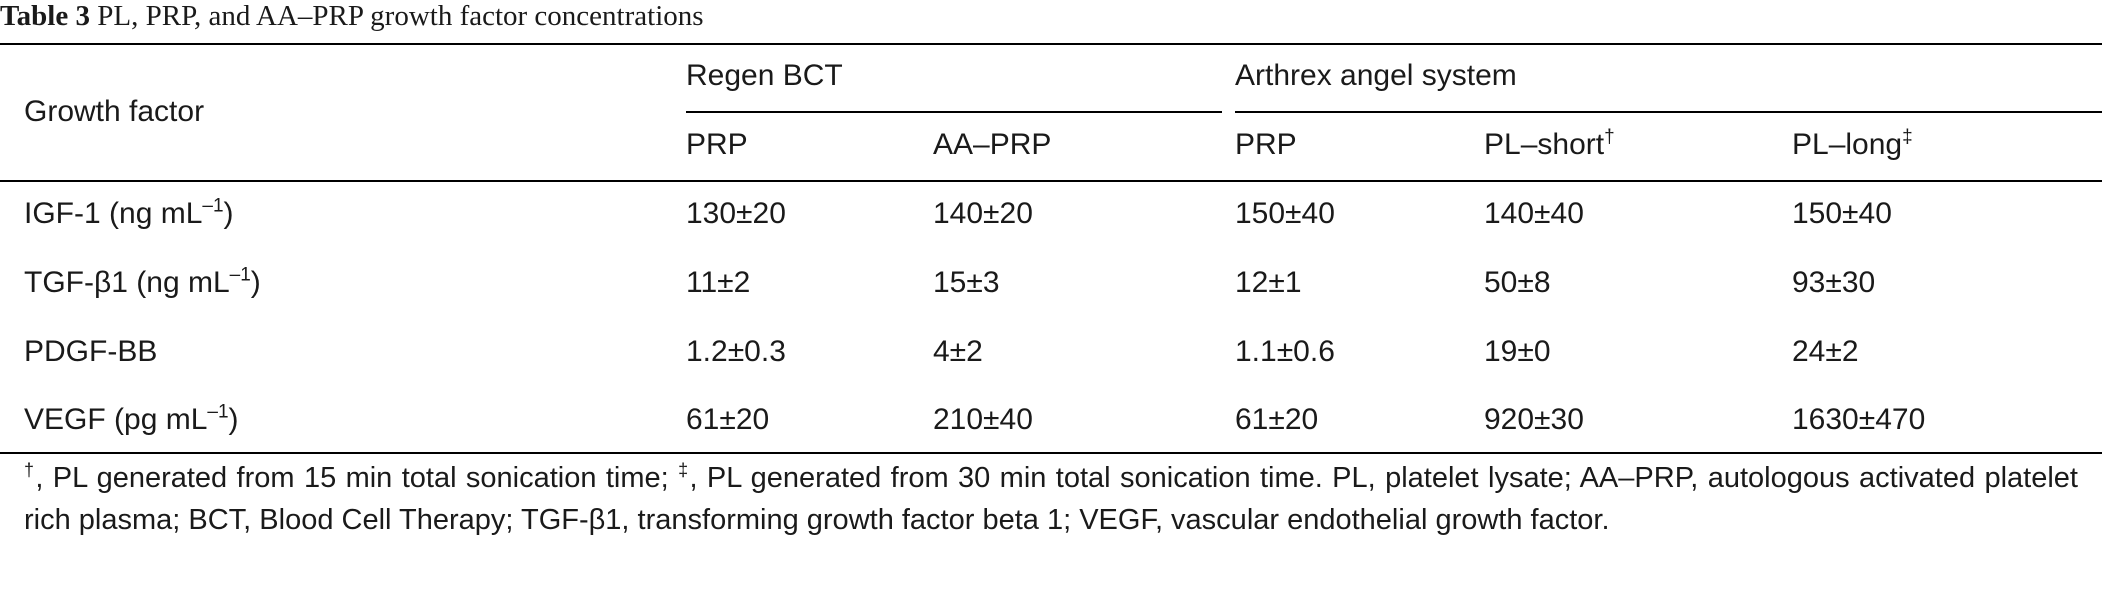  Describe the element at coordinates (1051, 44) in the screenshot. I see `top-rule` at that location.